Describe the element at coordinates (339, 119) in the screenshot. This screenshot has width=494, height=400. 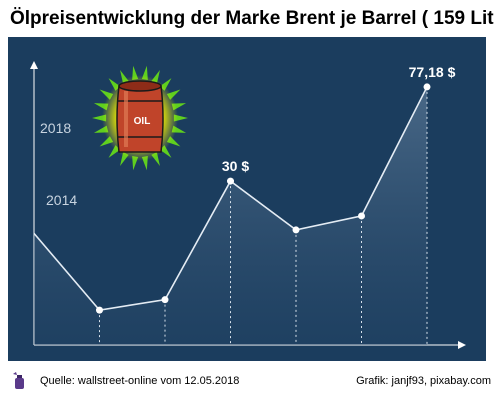
I see `data-labels: 30 $ 77,18 $` at that location.